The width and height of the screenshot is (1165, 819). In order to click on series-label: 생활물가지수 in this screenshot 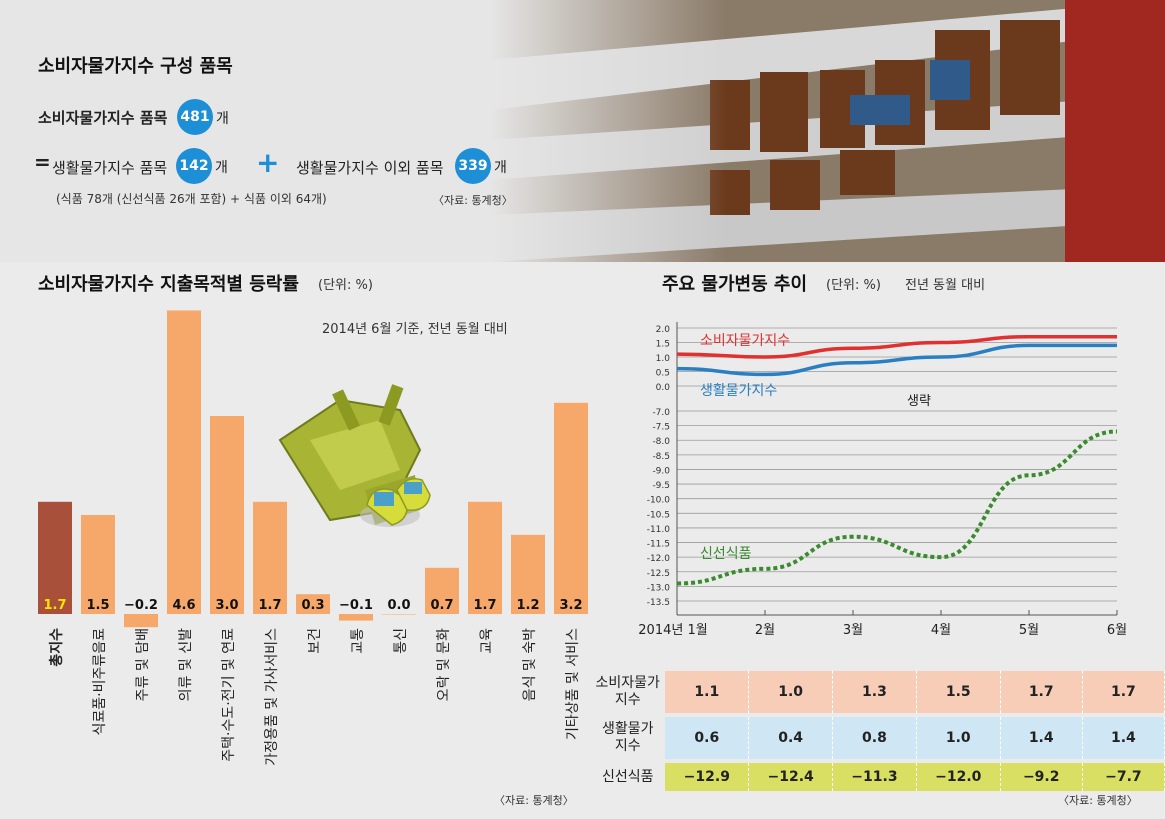, I will do `click(738, 391)`.